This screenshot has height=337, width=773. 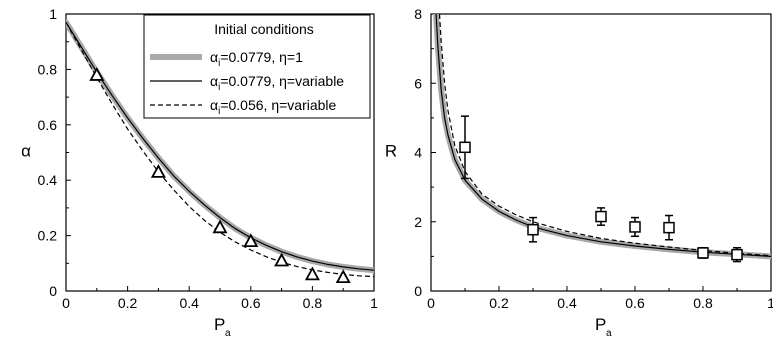 What do you see at coordinates (273, 107) in the screenshot?
I see `legend-entry-label: αi=0.056, η=variable` at bounding box center [273, 107].